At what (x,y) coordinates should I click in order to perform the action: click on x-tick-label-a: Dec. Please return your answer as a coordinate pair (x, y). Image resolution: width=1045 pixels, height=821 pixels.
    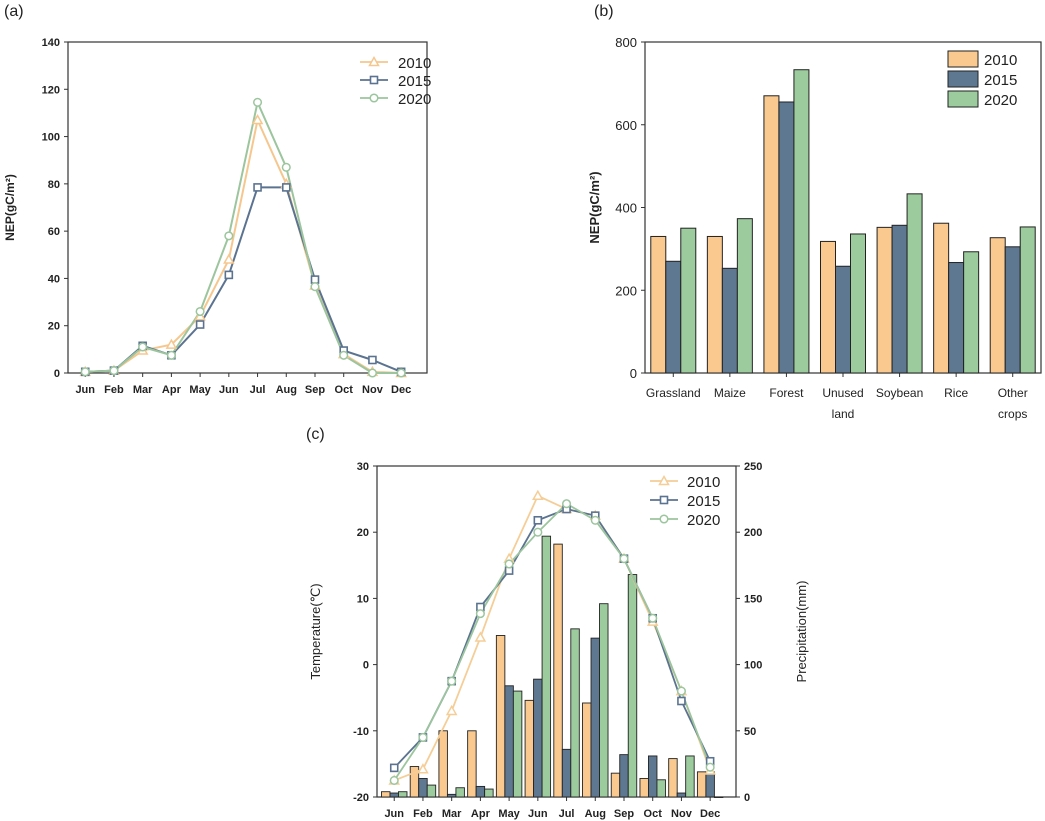
    Looking at the image, I should click on (401, 390).